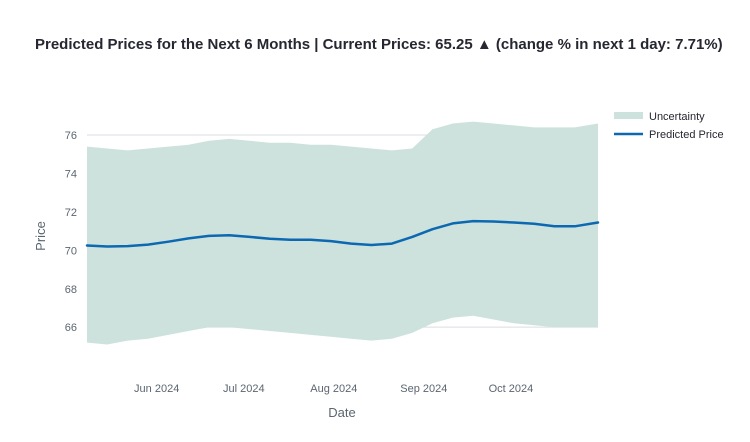 Image resolution: width=750 pixels, height=442 pixels. What do you see at coordinates (71, 328) in the screenshot?
I see `y-tick-label: 66` at bounding box center [71, 328].